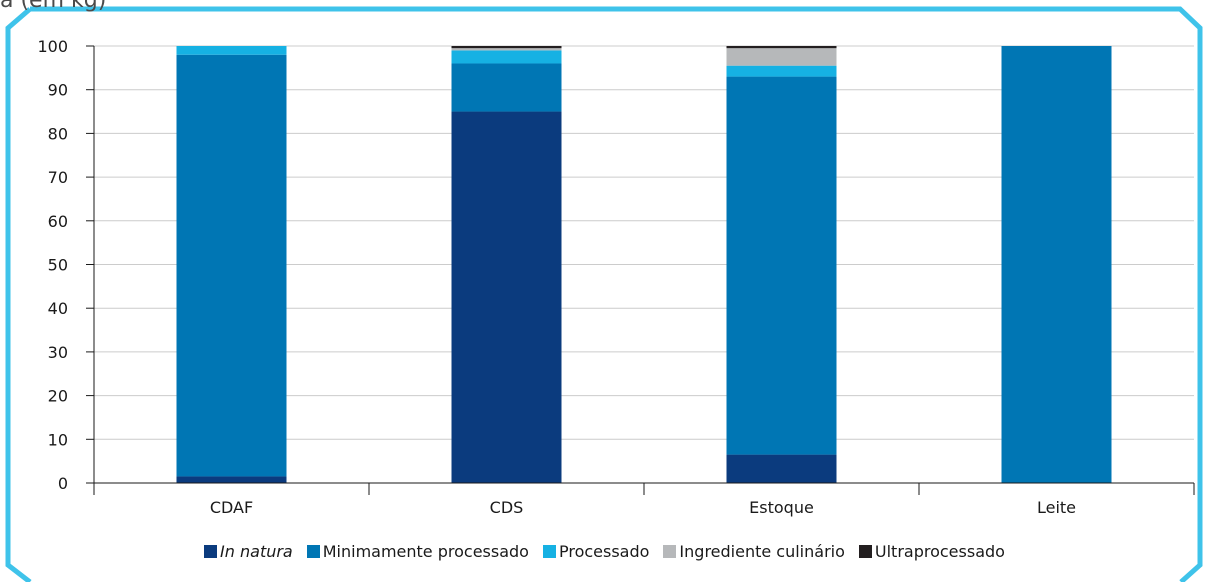 This screenshot has height=582, width=1209. What do you see at coordinates (58, 265) in the screenshot?
I see `y-tick-label: 50` at bounding box center [58, 265].